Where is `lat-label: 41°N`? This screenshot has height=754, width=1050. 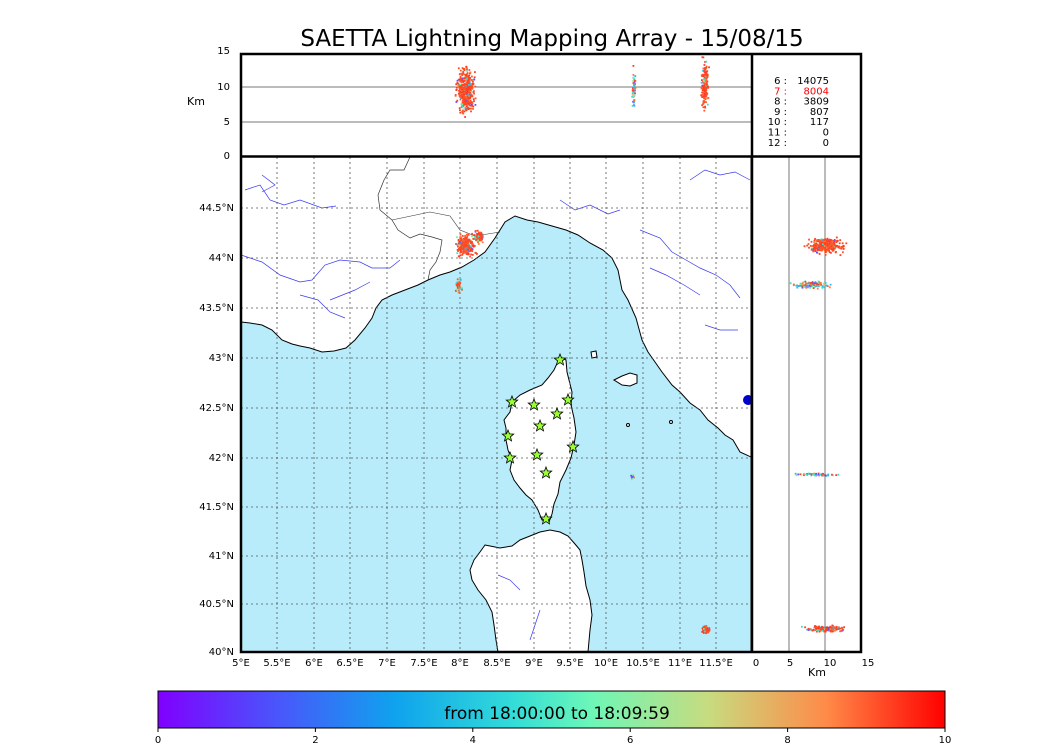
lat-label: 41°N is located at coordinates (221, 556).